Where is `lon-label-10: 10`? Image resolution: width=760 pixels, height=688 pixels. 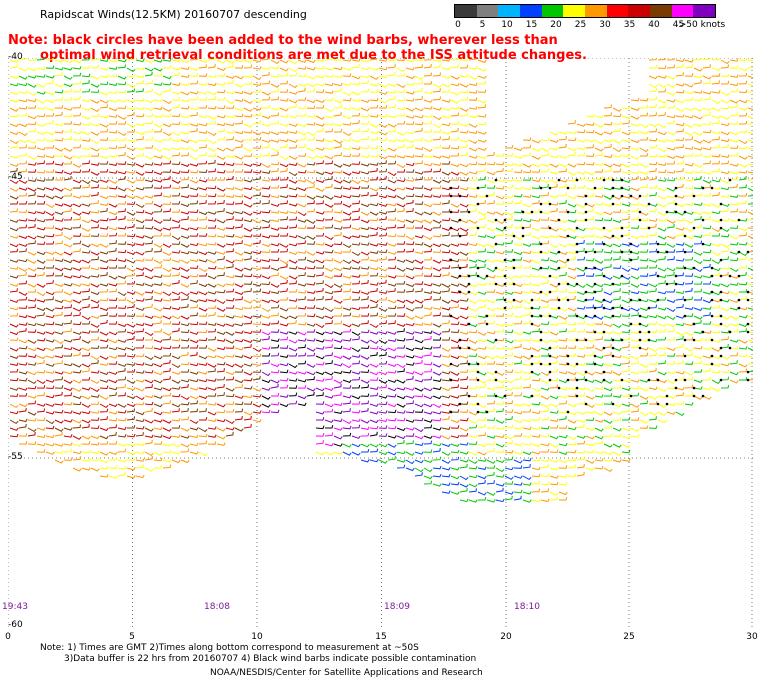
lon-label-10: 10 is located at coordinates (257, 637).